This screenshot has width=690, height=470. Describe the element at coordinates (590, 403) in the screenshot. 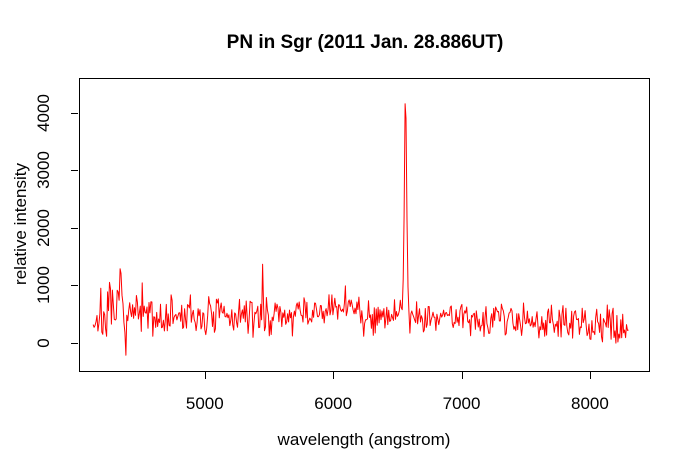

I see `x-tick-label: 8000` at that location.